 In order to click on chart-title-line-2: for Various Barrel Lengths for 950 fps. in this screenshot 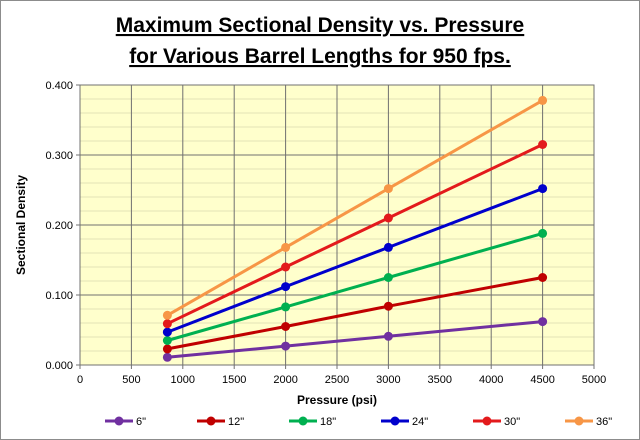, I will do `click(320, 56)`.